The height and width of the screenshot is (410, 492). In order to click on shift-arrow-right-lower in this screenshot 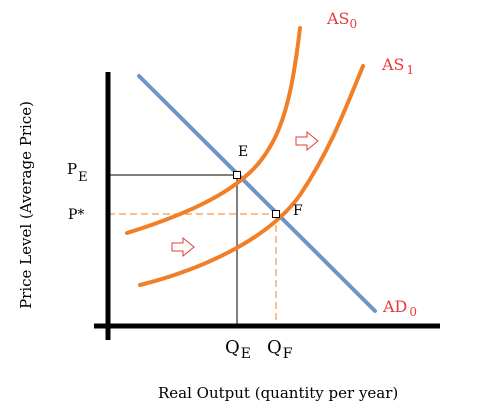, I will do `click(183, 247)`.